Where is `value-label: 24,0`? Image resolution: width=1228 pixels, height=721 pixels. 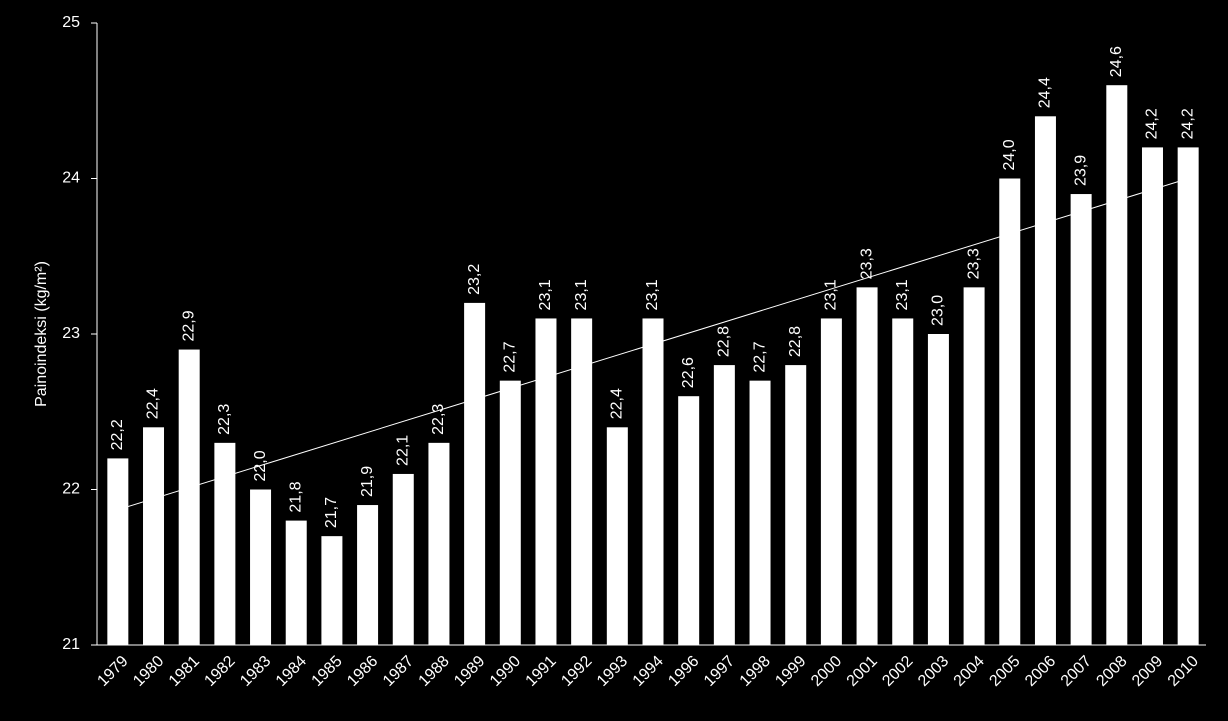 value-label: 24,0 is located at coordinates (1009, 154).